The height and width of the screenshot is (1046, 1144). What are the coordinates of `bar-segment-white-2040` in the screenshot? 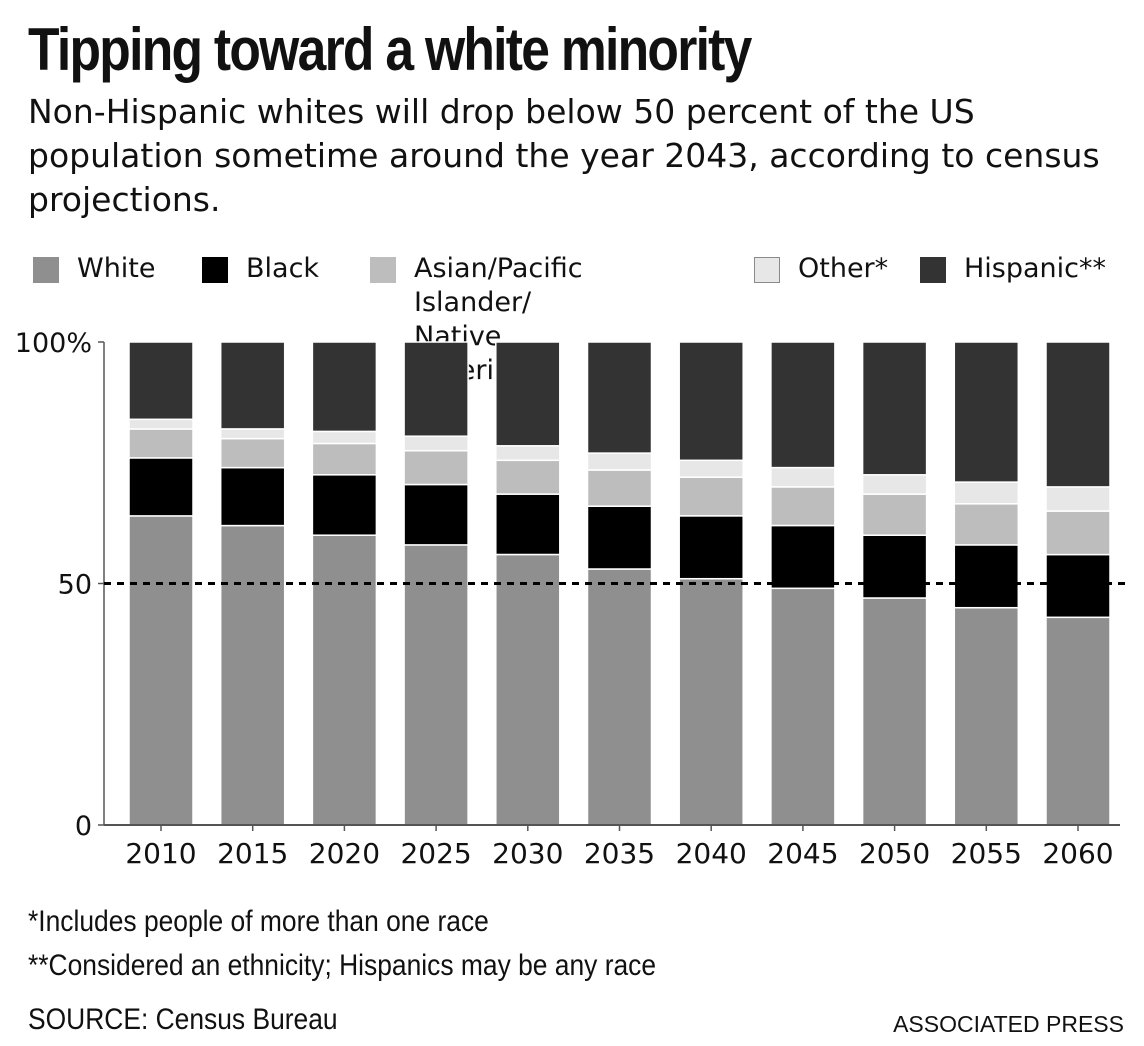 It's located at (711, 701).